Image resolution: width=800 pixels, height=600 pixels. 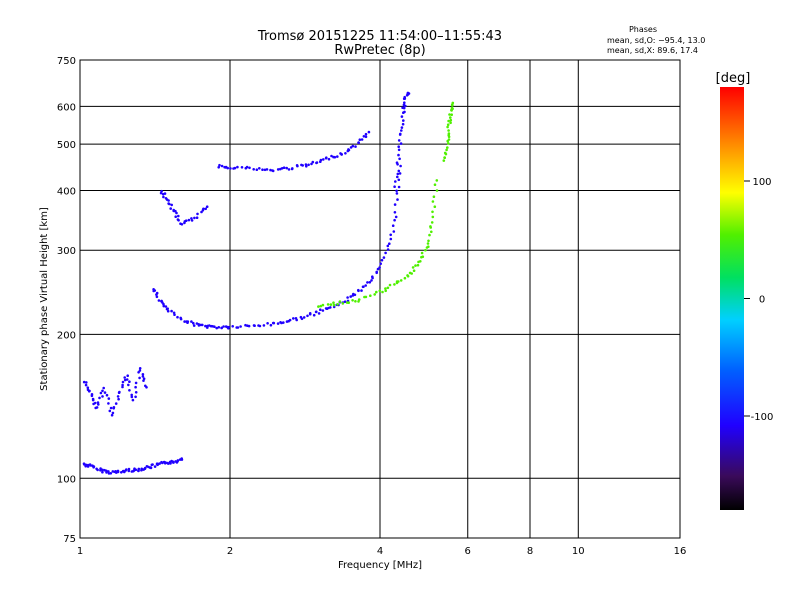 I want to click on y-tick-label: 100, so click(x=66, y=479).